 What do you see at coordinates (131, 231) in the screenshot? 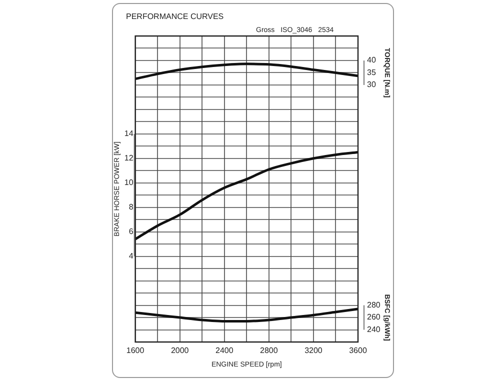
I see `y-tick-label: 6` at bounding box center [131, 231].